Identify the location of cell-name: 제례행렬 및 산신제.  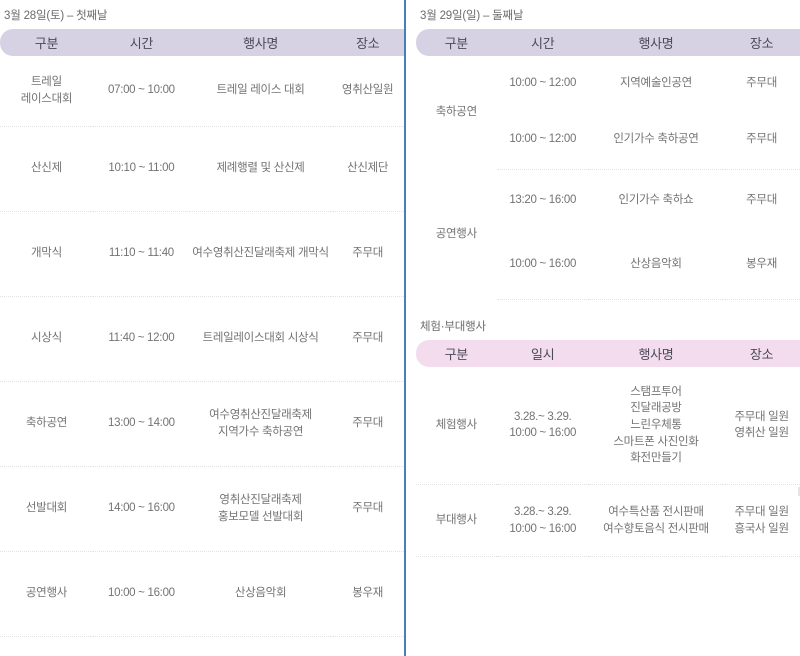
(260, 169).